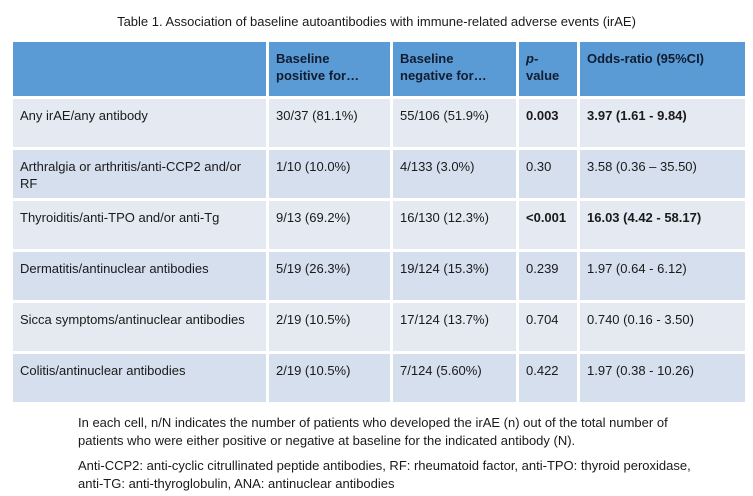 This screenshot has width=753, height=496. What do you see at coordinates (548, 123) in the screenshot?
I see `cell-p-value: 0.003` at bounding box center [548, 123].